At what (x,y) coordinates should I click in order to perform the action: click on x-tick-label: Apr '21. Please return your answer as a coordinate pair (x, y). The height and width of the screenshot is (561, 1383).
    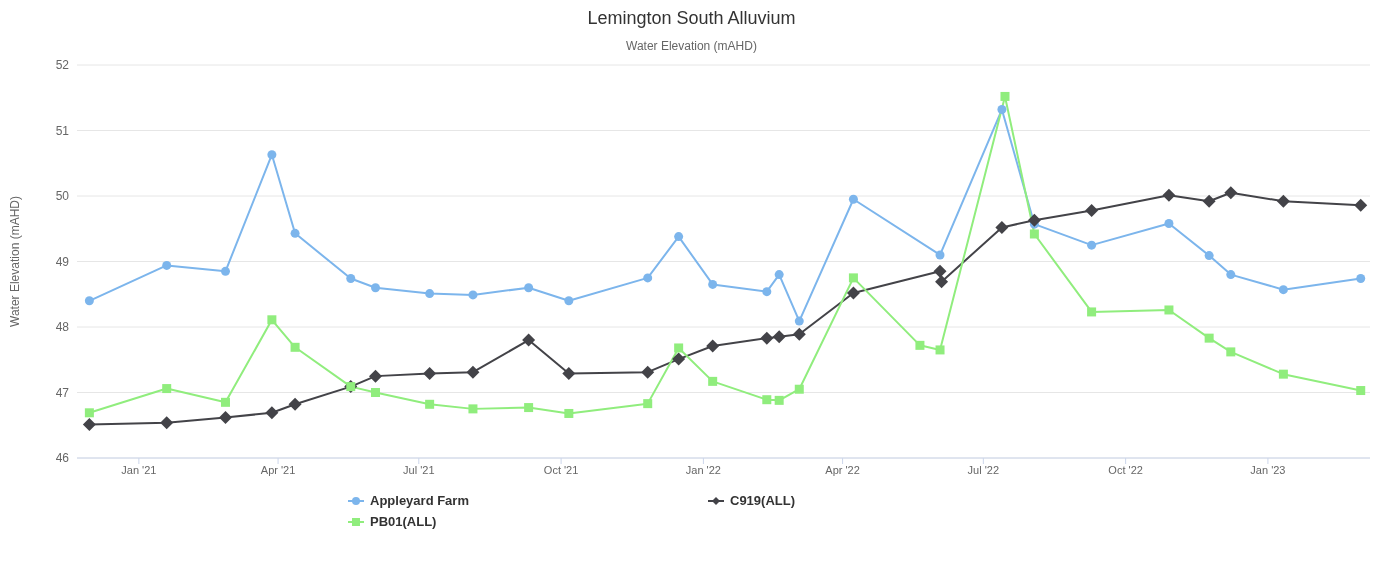
    Looking at the image, I should click on (278, 469).